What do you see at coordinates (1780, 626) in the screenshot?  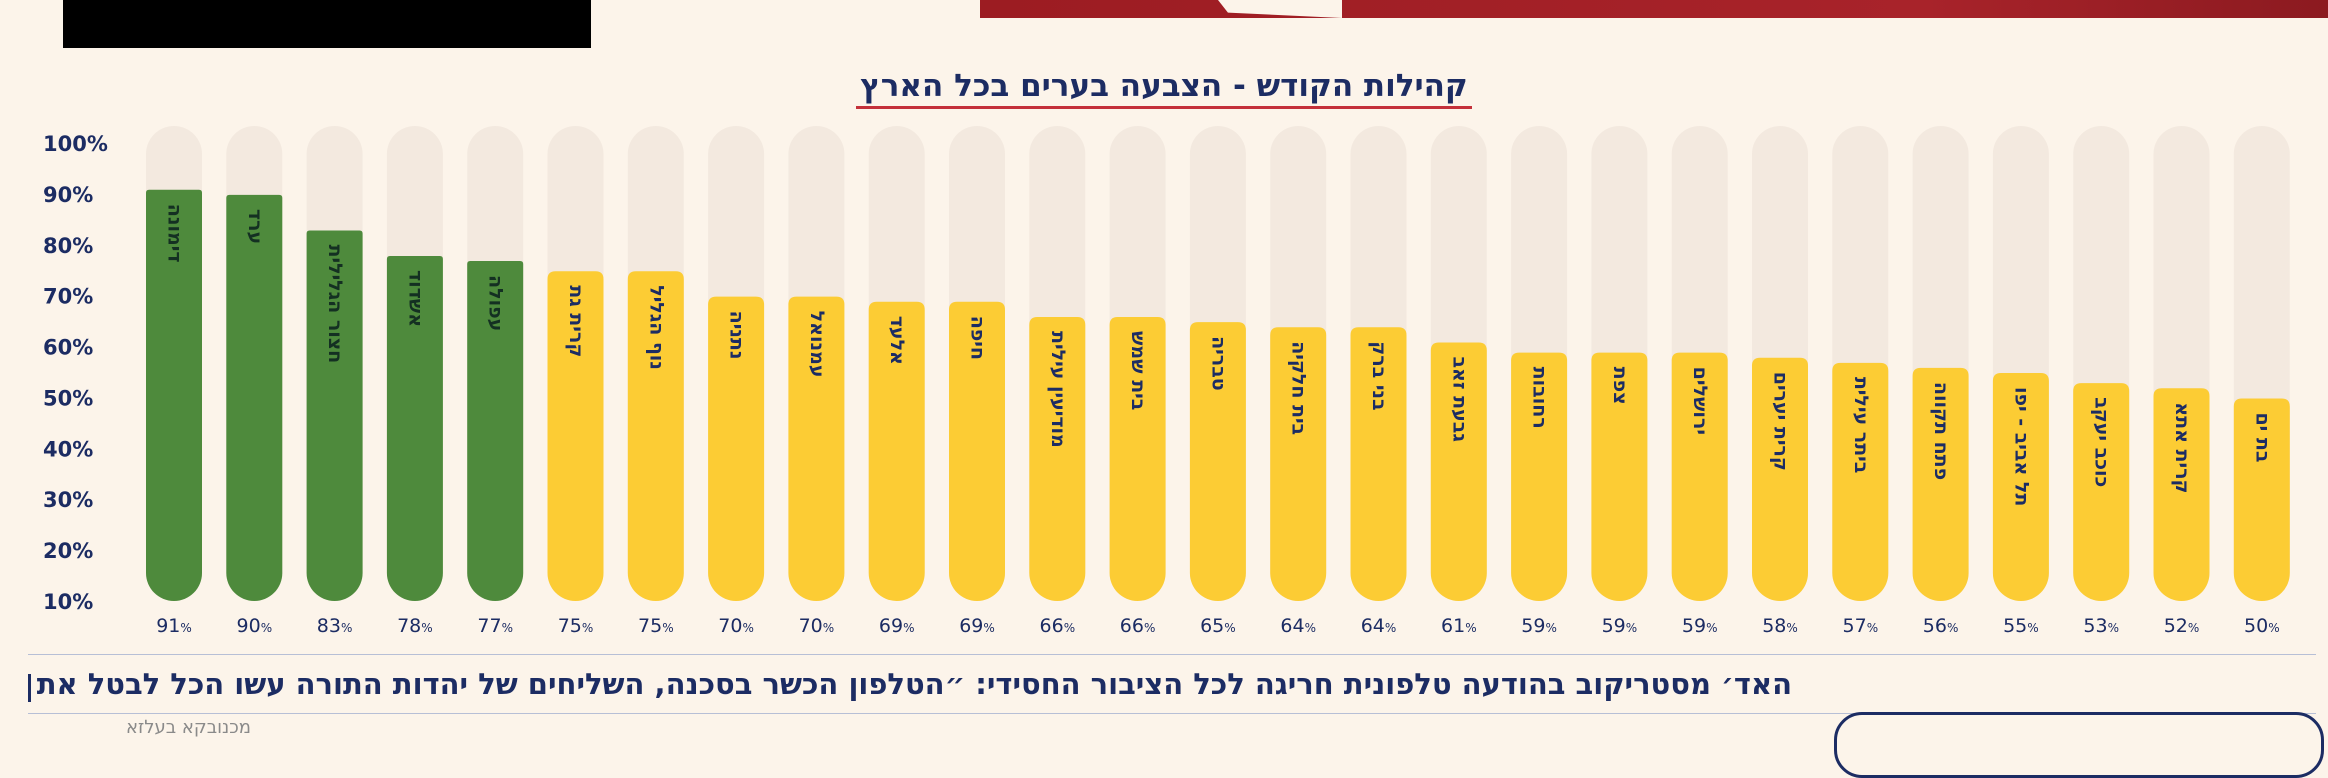 I see `bar-value-label: 58%` at bounding box center [1780, 626].